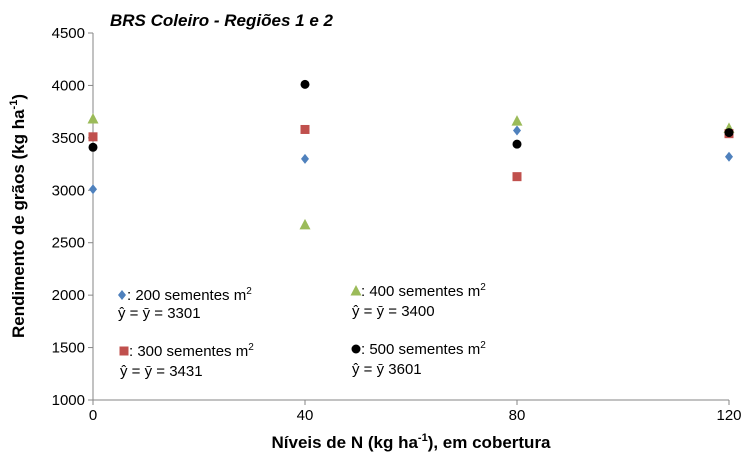 This screenshot has height=458, width=745. Describe the element at coordinates (344, 442) in the screenshot. I see `x-label-part: Níveis de N (kg ha` at that location.